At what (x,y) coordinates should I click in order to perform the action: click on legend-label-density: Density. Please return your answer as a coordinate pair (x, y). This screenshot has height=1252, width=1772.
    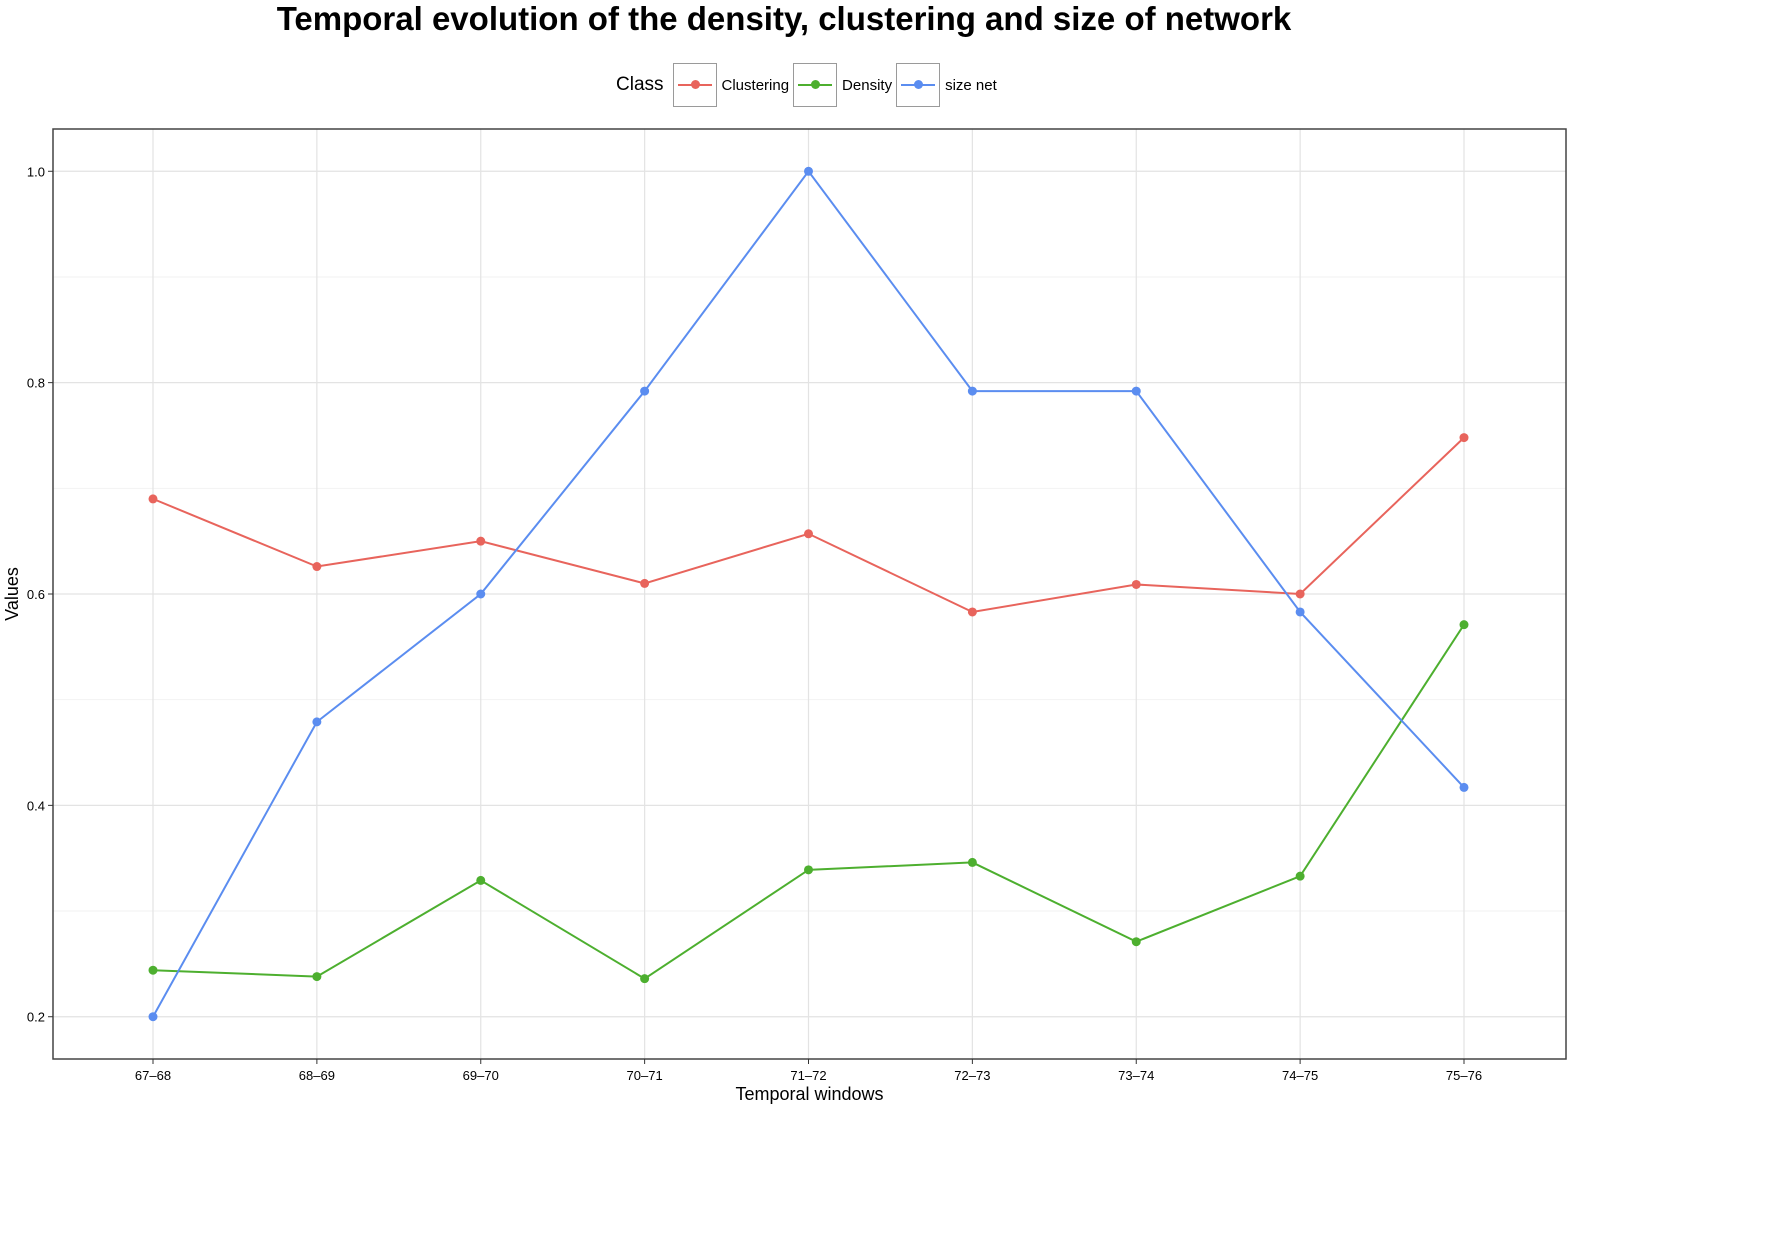
    Looking at the image, I should click on (867, 85).